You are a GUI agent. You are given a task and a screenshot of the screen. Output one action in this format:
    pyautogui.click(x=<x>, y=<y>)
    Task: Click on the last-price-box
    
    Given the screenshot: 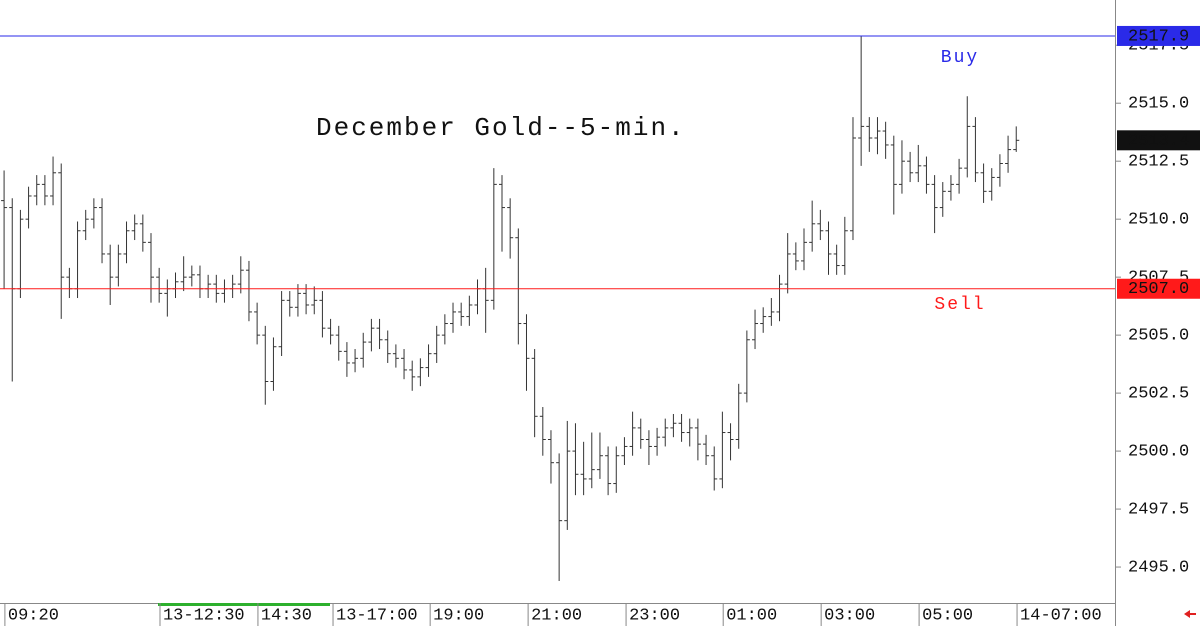 What is the action you would take?
    pyautogui.click(x=1158, y=140)
    